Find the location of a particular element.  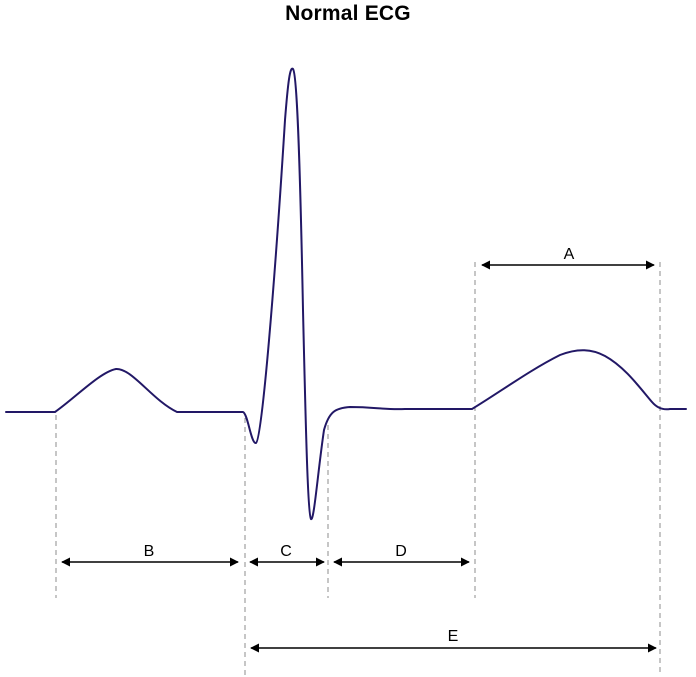

interval-c-label: C is located at coordinates (286, 551).